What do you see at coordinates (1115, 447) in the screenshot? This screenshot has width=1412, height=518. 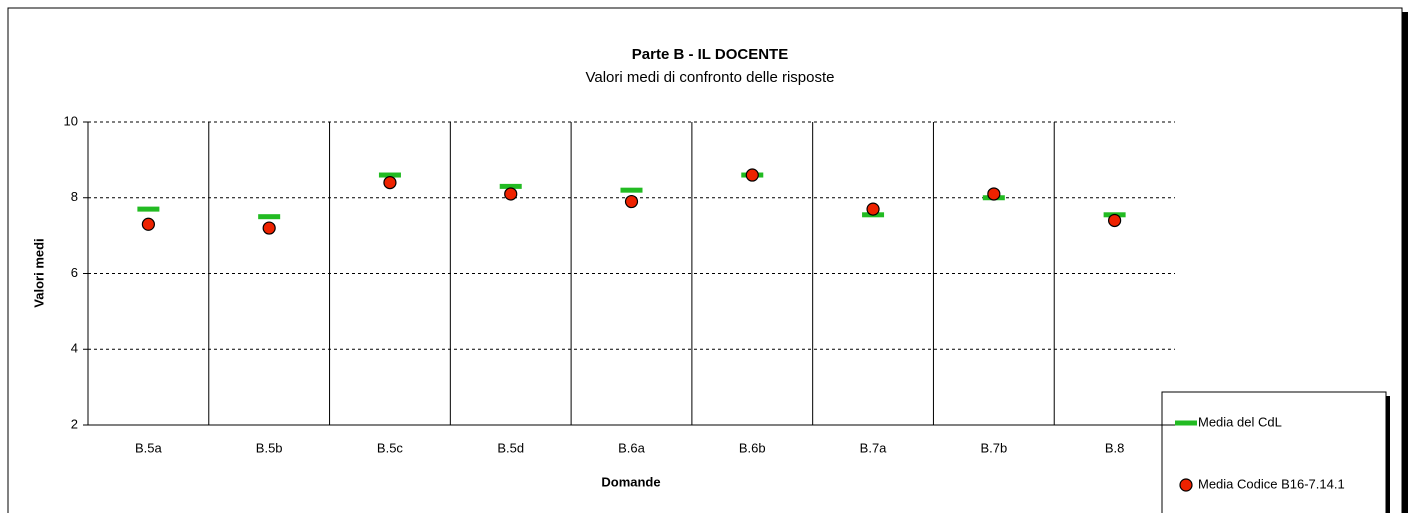 I see `x-tick-label: B.8` at bounding box center [1115, 447].